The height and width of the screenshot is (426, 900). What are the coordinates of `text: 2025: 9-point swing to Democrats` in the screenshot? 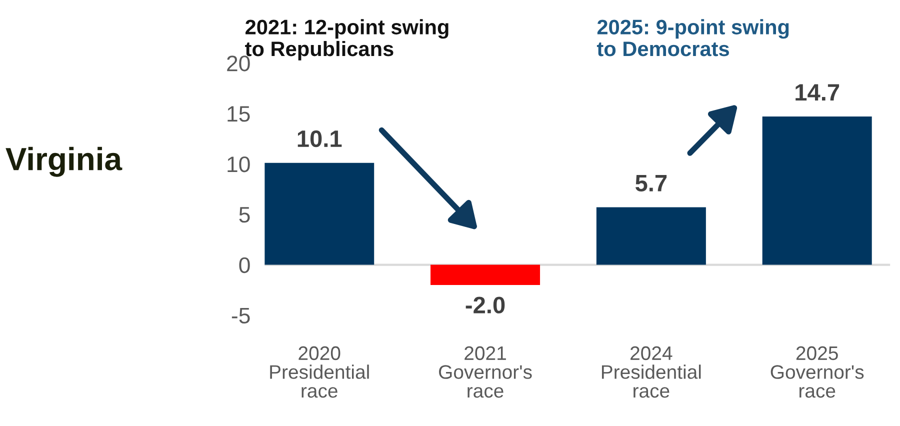 It's located at (692, 37).